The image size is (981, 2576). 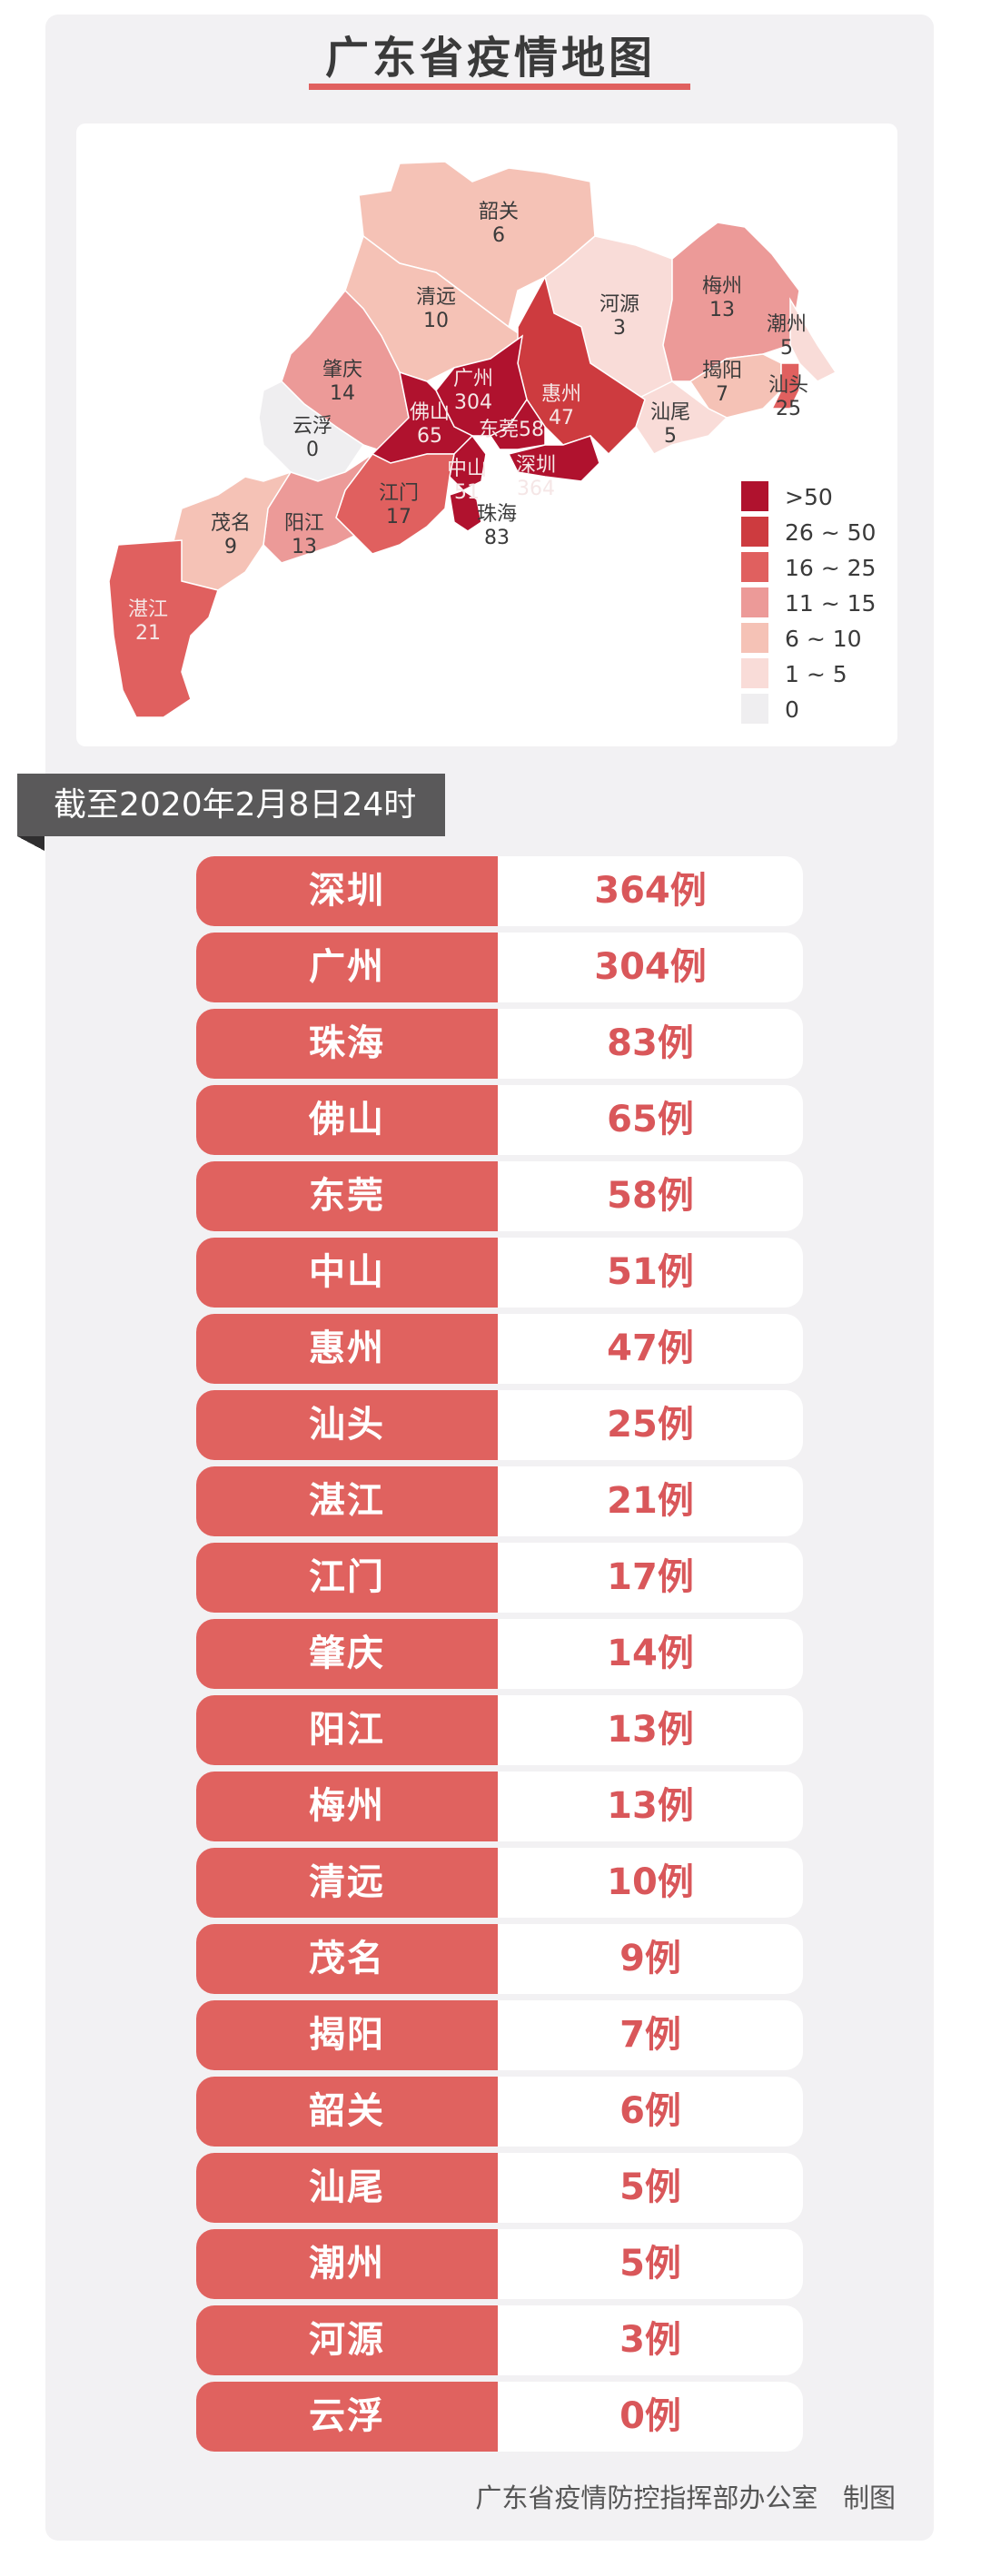 What do you see at coordinates (500, 1578) in the screenshot?
I see `table-row: 江门 17例` at bounding box center [500, 1578].